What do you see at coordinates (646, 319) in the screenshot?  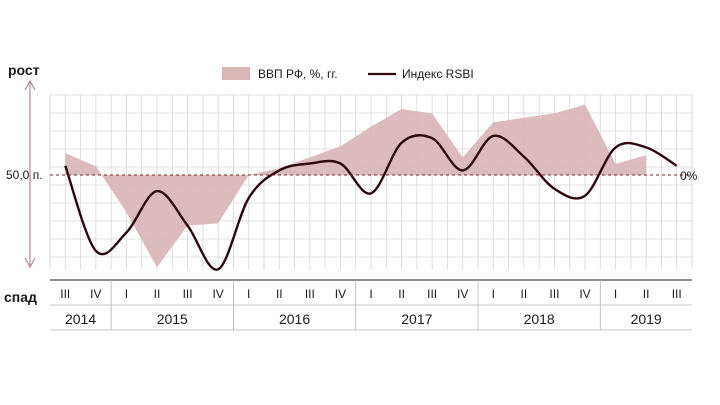 I see `year-label: 2019` at bounding box center [646, 319].